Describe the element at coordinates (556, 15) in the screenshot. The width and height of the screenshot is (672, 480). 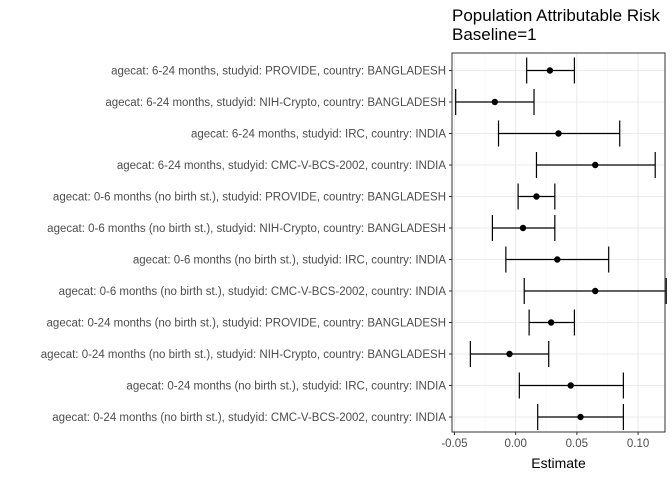
I see `chart-title: Population Attributable Risk` at that location.